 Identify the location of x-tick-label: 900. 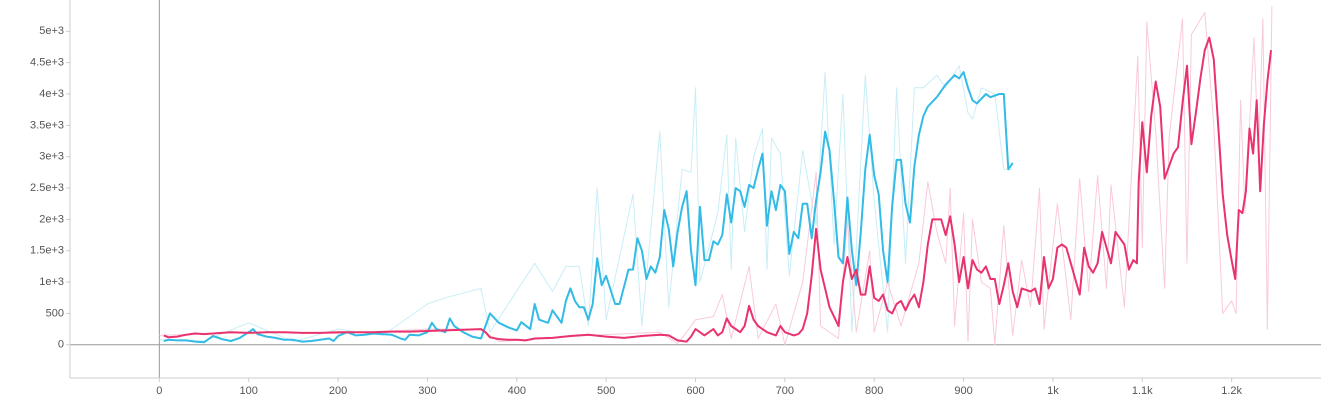
(963, 391).